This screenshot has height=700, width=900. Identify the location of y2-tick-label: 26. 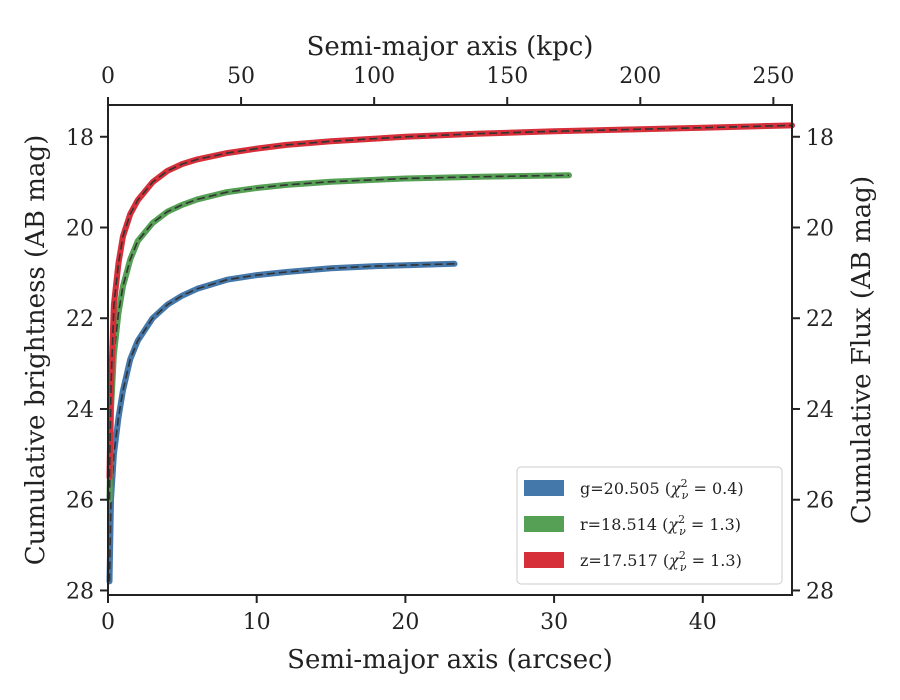
(820, 501).